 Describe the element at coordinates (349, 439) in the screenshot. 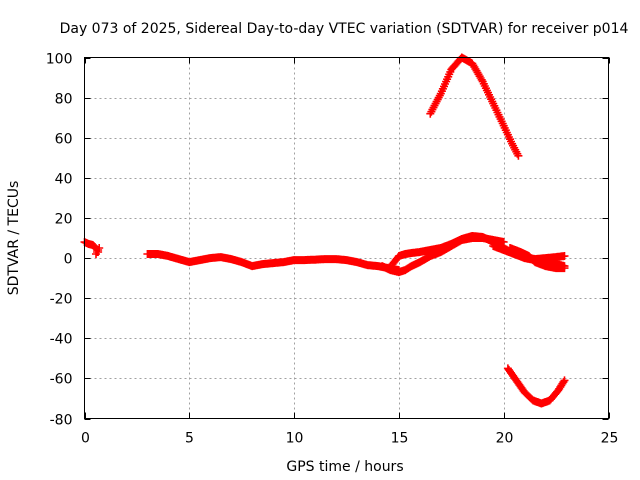

I see `x-tick-labels: 0 5 10 15 20 25` at that location.